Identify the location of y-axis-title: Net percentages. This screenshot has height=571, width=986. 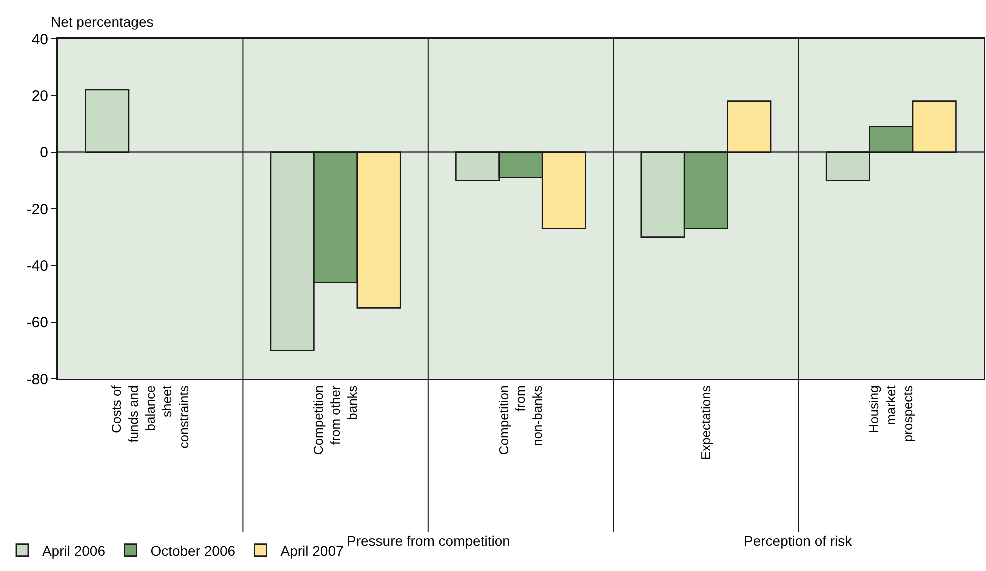
(102, 22).